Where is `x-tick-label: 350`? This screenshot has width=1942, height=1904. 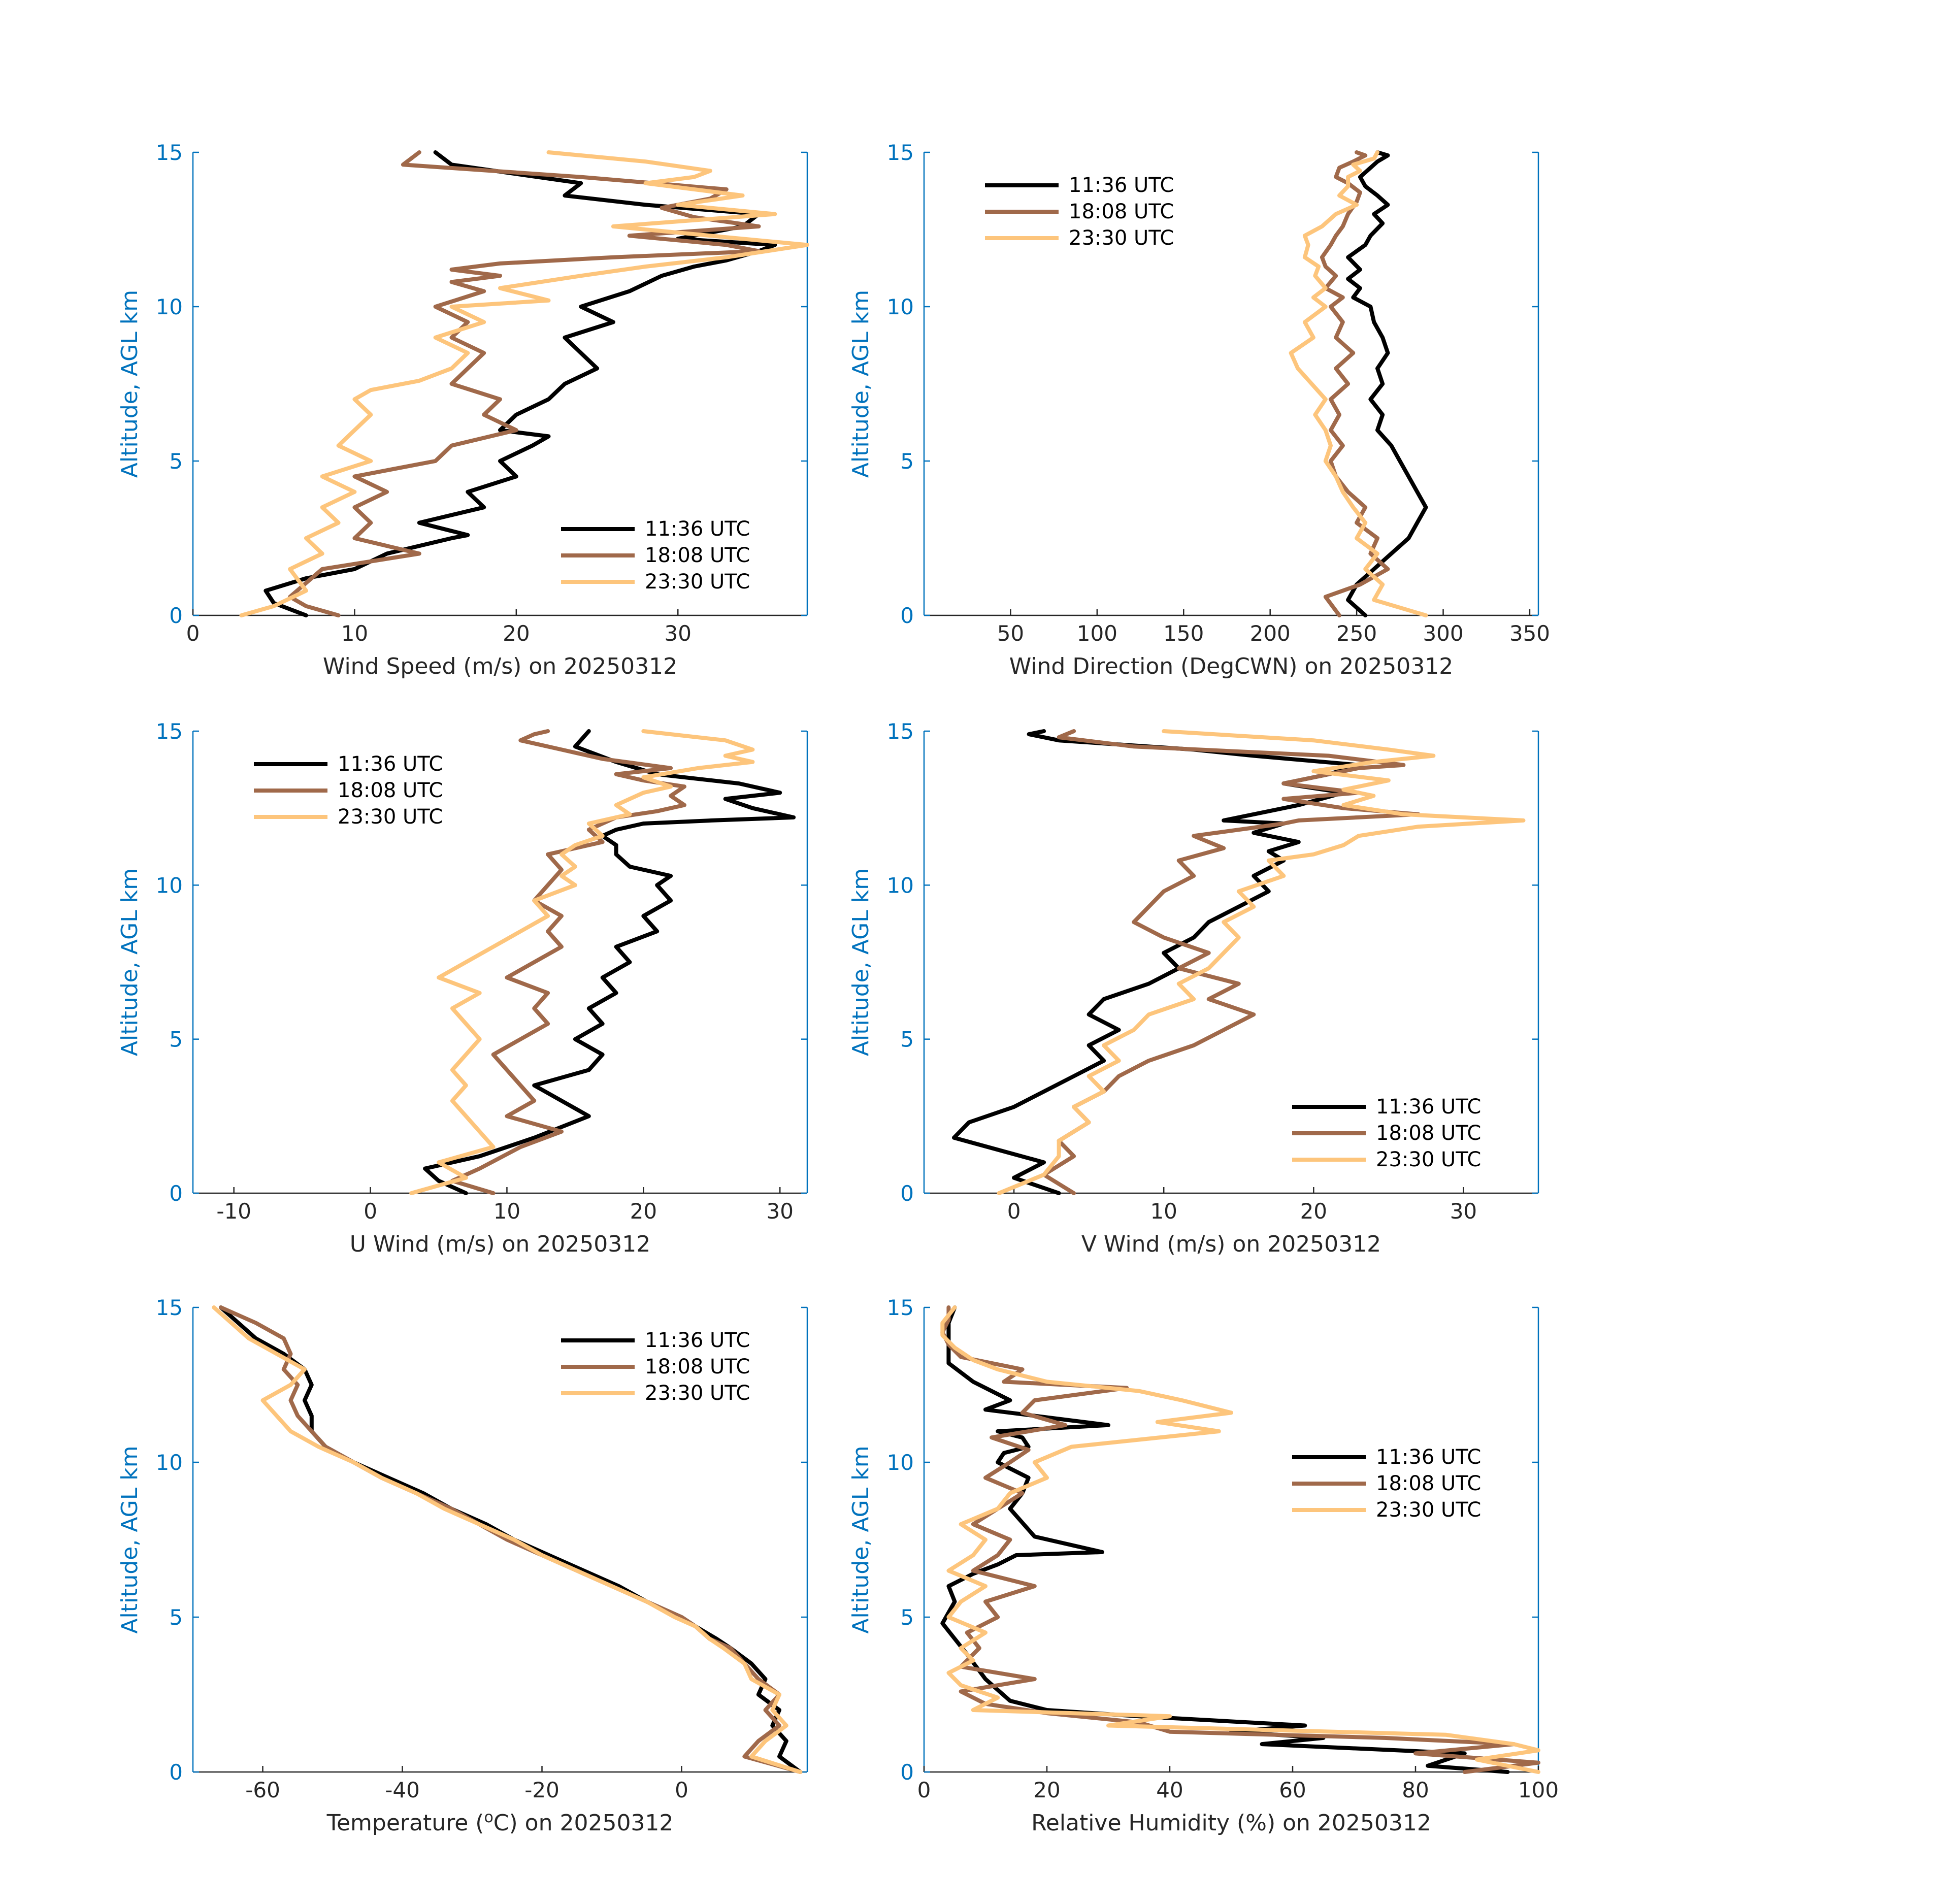 x-tick-label: 350 is located at coordinates (1529, 633).